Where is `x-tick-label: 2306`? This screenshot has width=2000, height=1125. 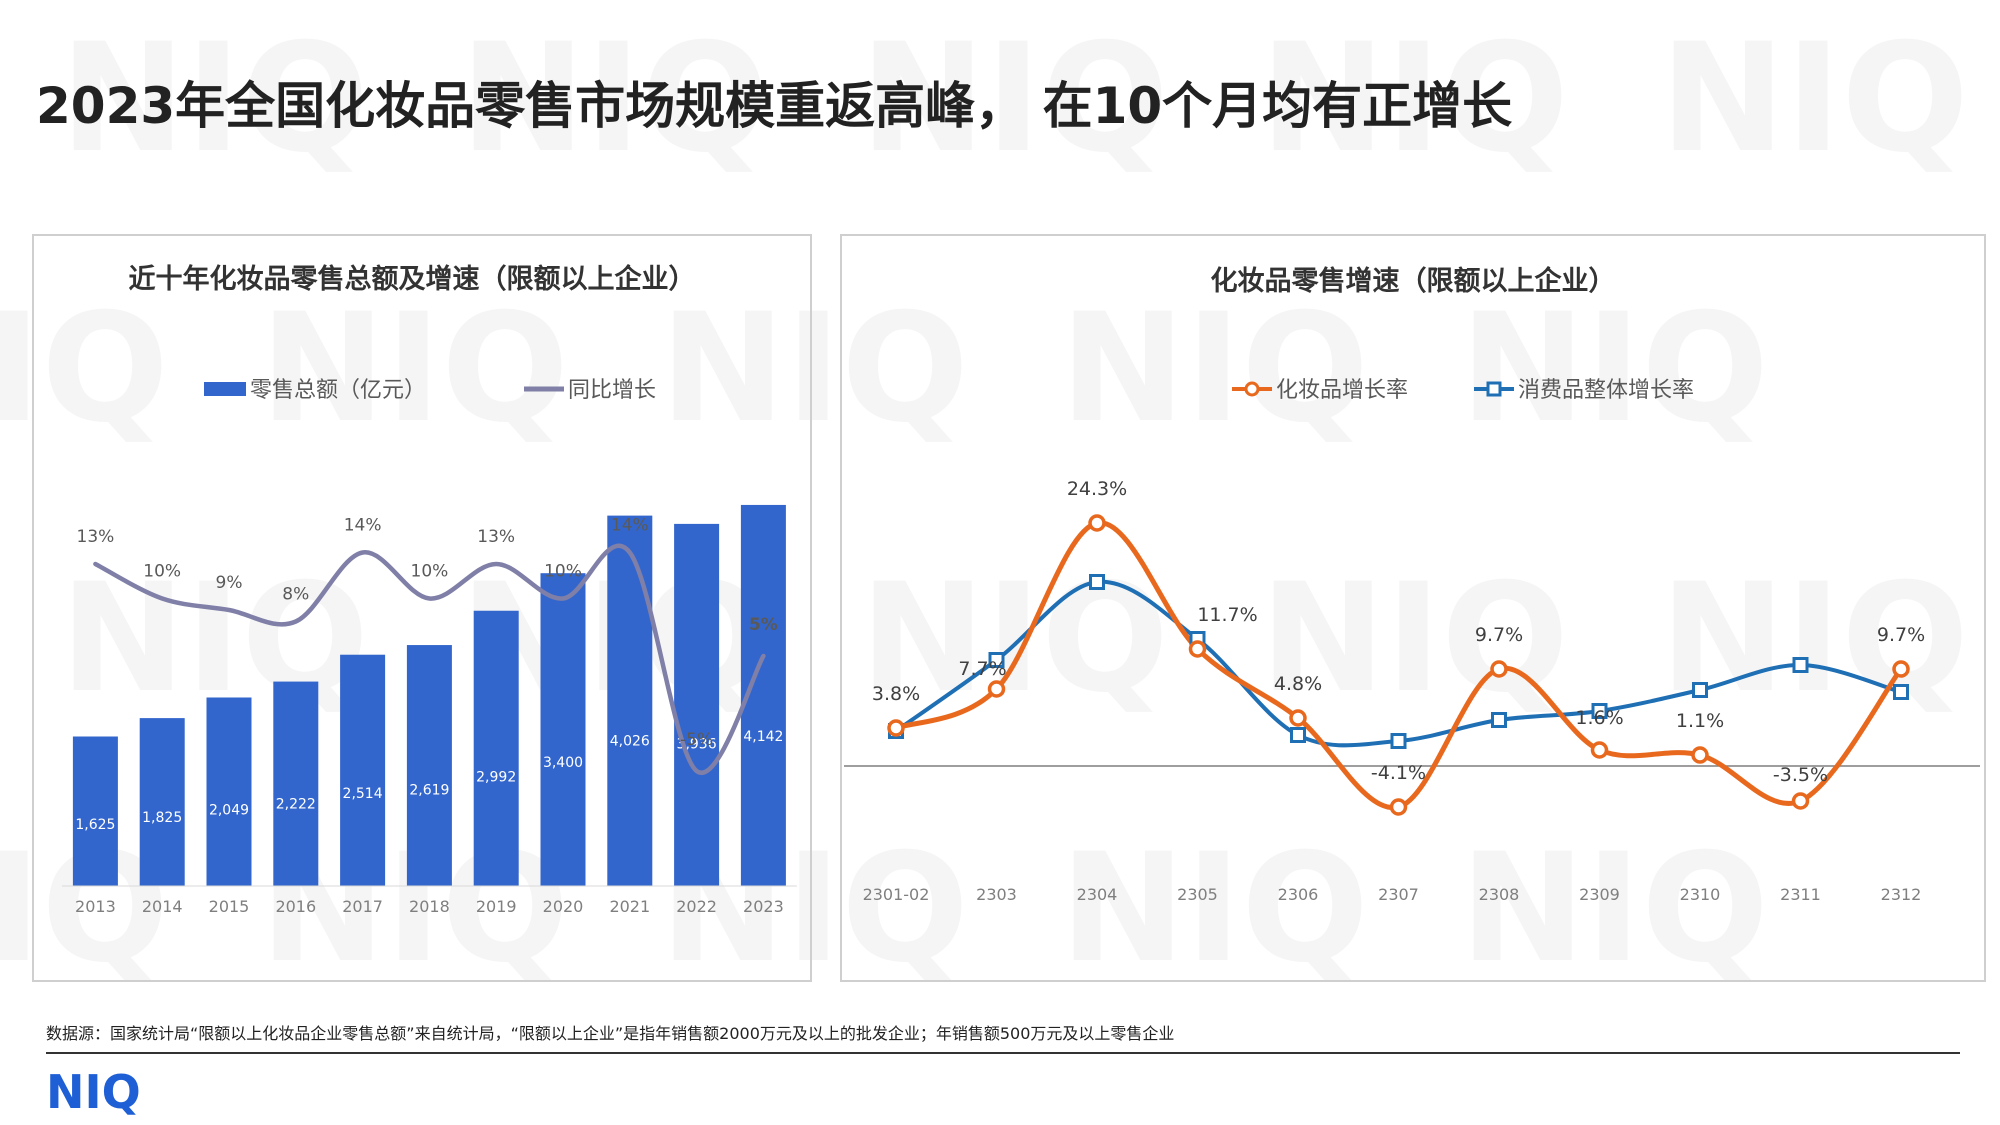
x-tick-label: 2306 is located at coordinates (1298, 894).